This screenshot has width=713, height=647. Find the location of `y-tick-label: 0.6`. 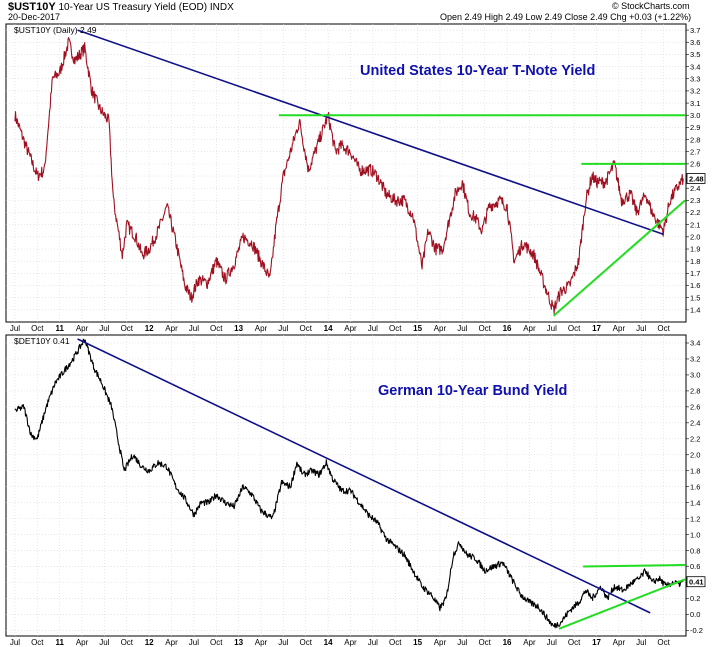

y-tick-label: 0.6 is located at coordinates (695, 566).